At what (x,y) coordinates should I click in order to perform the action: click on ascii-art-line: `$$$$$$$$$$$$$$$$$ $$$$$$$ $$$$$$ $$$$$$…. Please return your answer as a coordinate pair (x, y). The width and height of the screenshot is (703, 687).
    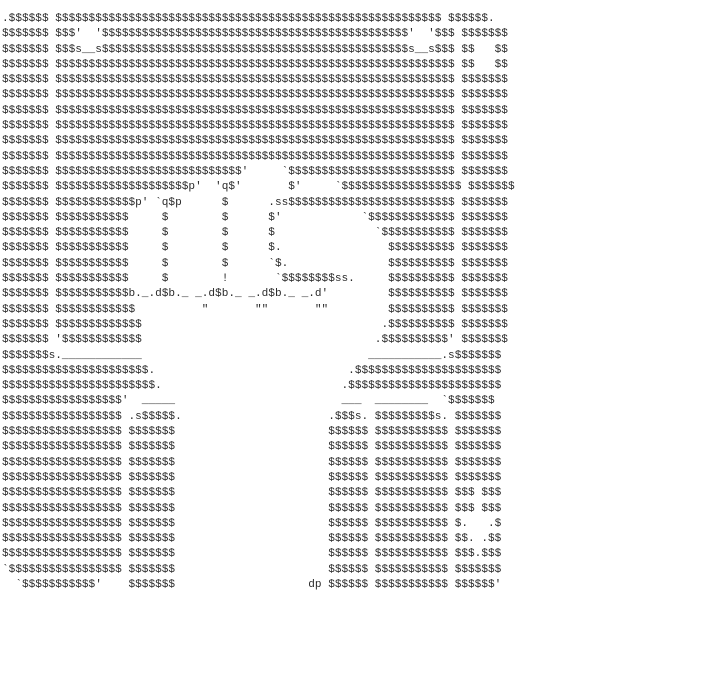
    Looking at the image, I should click on (252, 569).